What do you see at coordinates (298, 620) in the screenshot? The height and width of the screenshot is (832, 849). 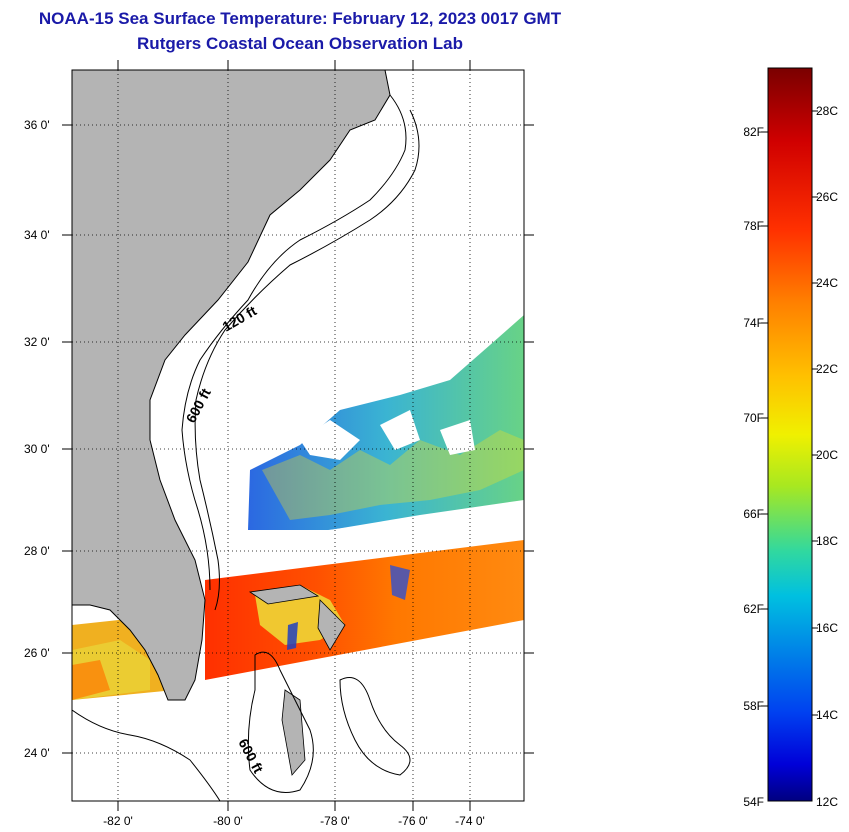 I see `sst-swath-south` at bounding box center [298, 620].